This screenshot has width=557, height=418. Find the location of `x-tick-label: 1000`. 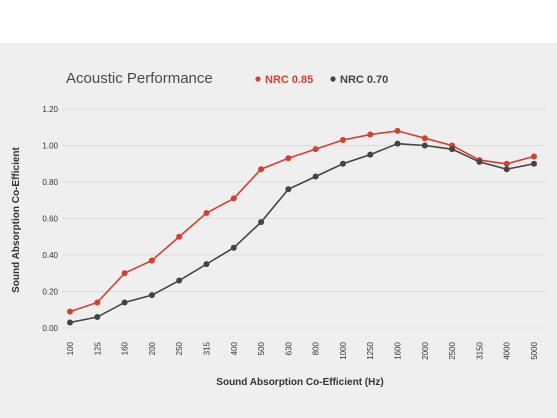

x-tick-label: 1000 is located at coordinates (343, 350).